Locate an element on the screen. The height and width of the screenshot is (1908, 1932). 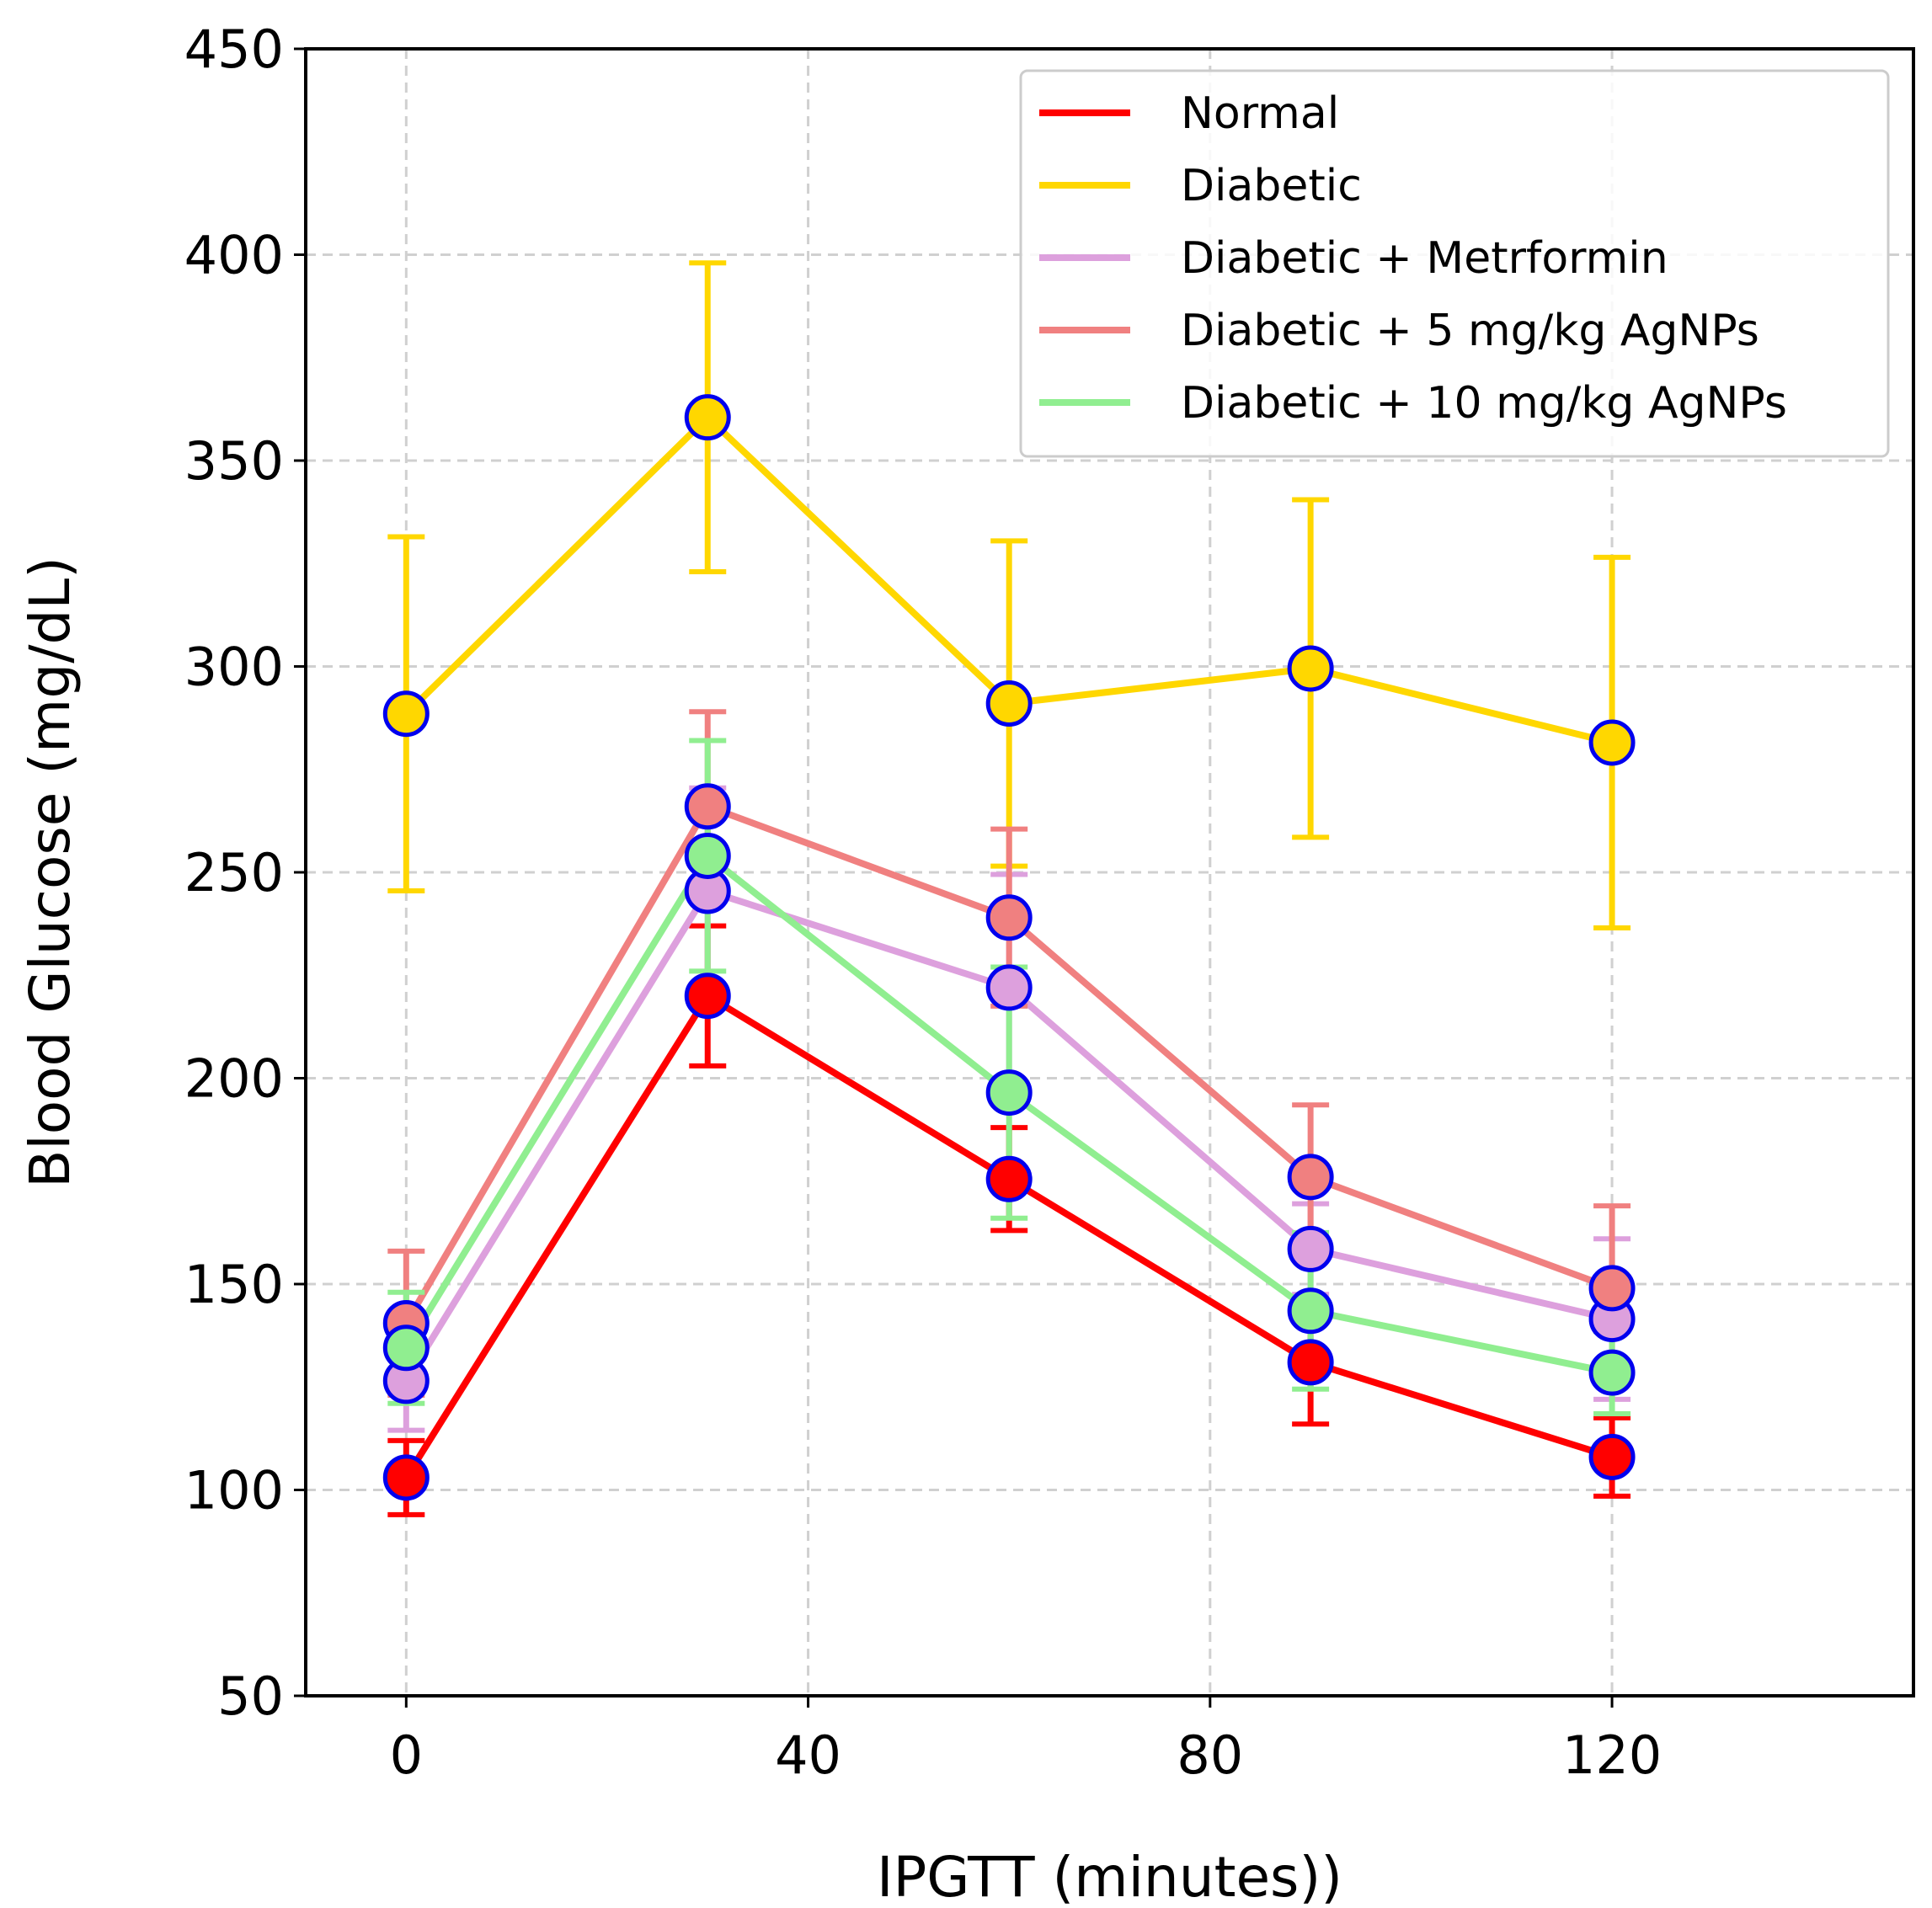
x-axis-label: IPGTT (minutes)) is located at coordinates (1109, 1876).